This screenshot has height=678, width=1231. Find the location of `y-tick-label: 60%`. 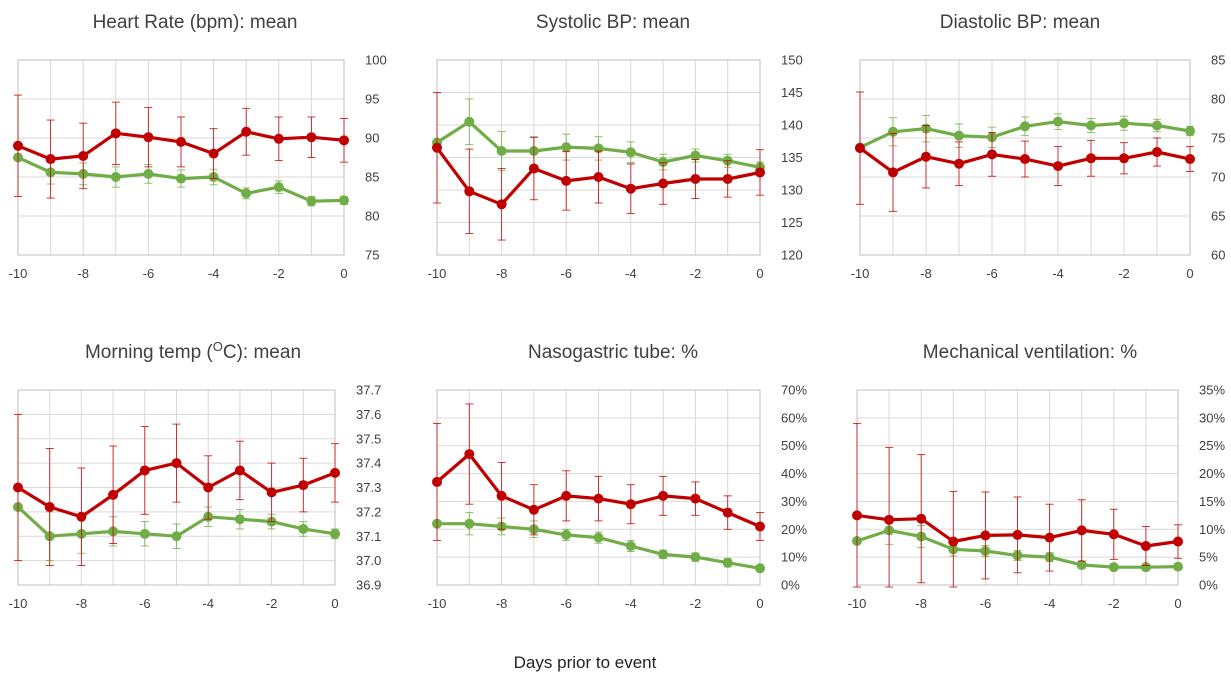

y-tick-label: 60% is located at coordinates (794, 417).